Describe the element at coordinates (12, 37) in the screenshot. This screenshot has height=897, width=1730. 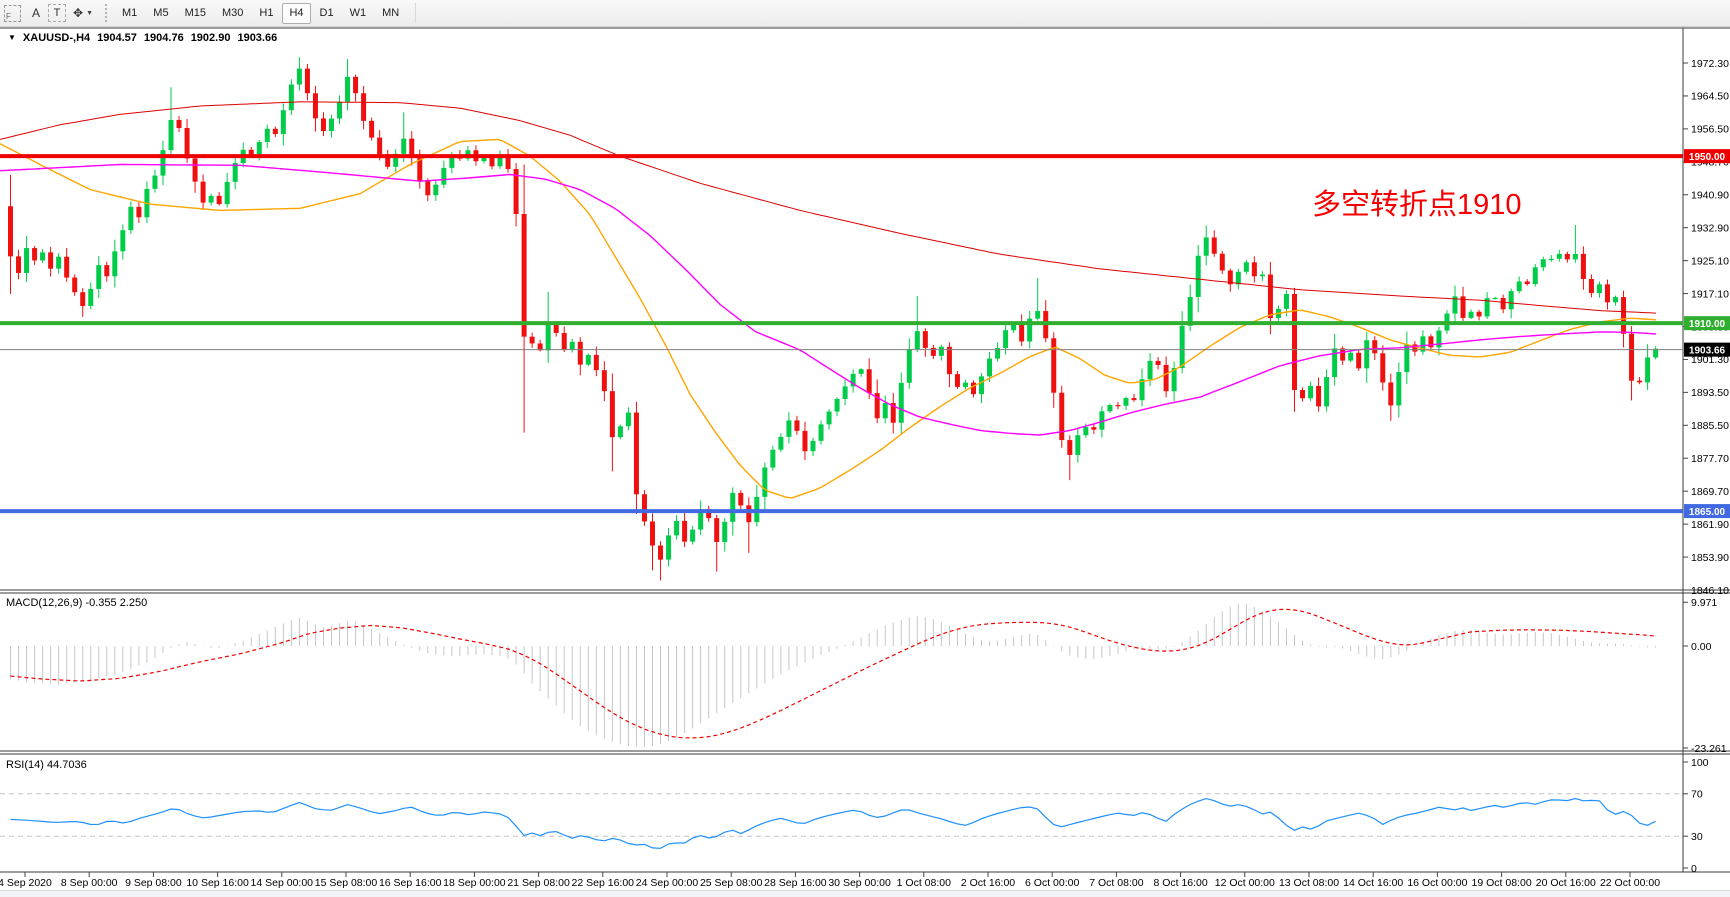
I see `symbol-dropdown-icon: ▼` at that location.